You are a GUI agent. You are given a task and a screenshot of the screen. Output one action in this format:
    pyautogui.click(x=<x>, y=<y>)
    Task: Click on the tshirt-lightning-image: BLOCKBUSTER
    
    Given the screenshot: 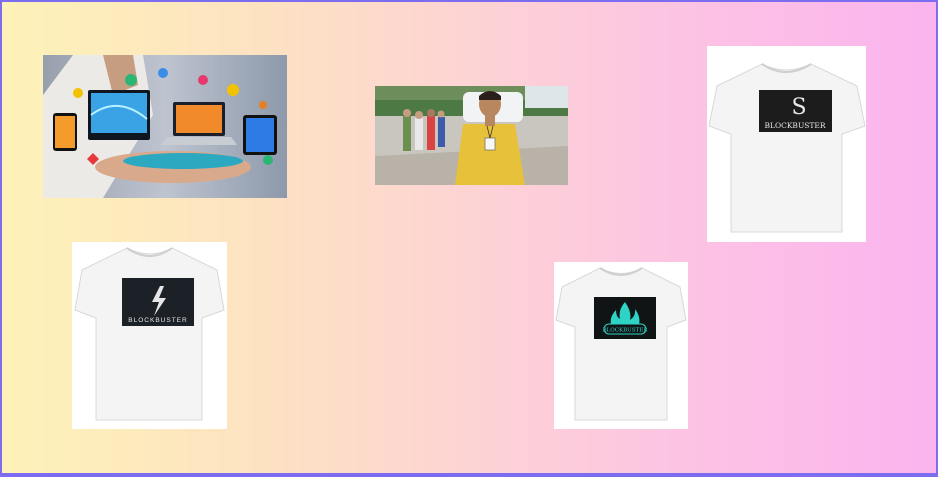 What is the action you would take?
    pyautogui.click(x=149, y=335)
    